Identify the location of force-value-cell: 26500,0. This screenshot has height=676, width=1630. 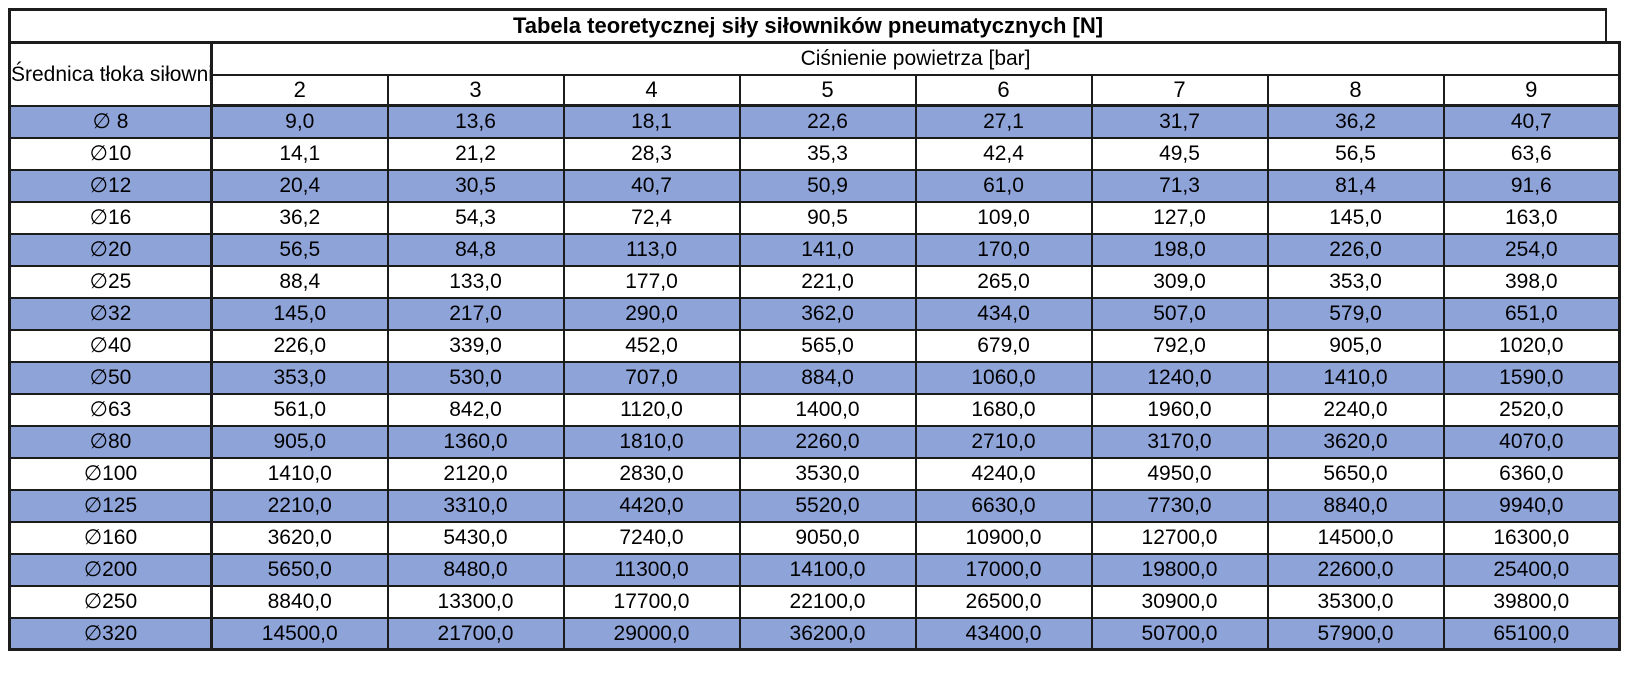
(1003, 601).